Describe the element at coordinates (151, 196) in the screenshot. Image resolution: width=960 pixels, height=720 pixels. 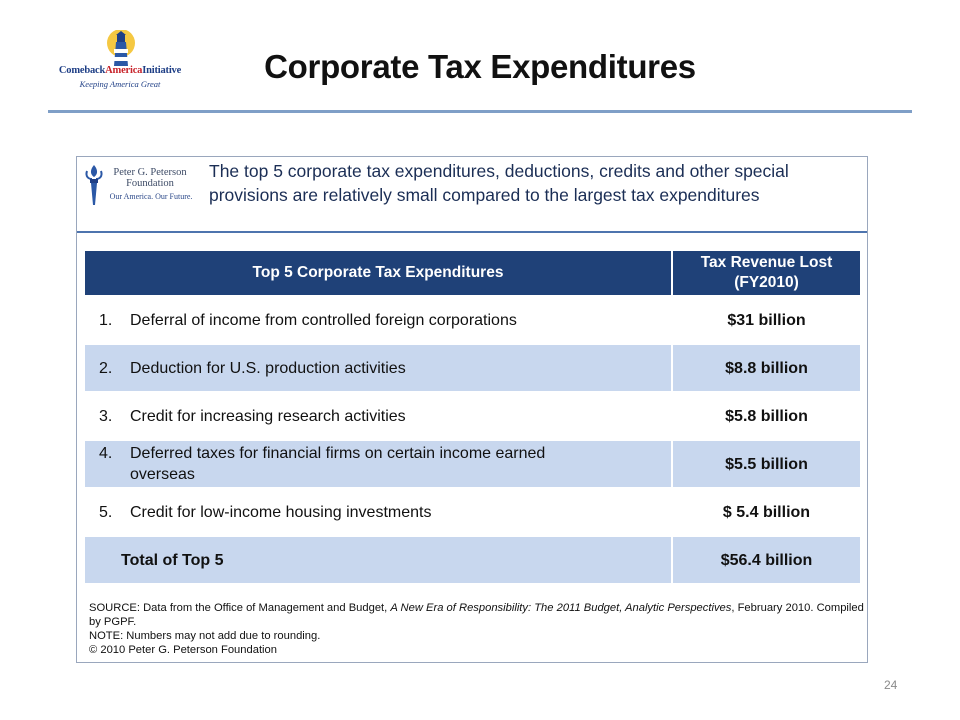
I see `foundation-tagline: Our America. Our Future.` at that location.